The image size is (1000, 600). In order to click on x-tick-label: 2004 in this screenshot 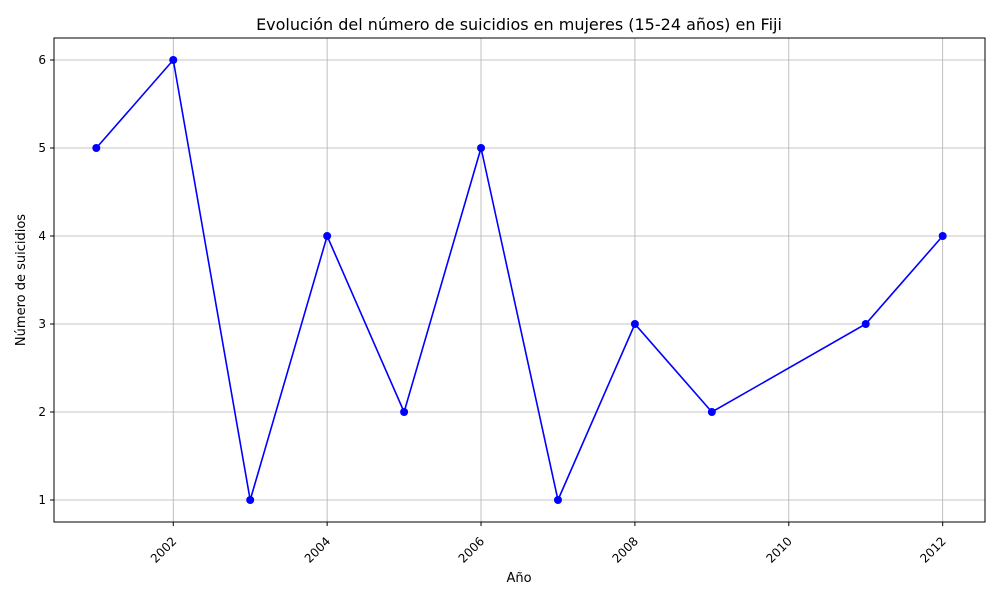, I will do `click(317, 549)`.